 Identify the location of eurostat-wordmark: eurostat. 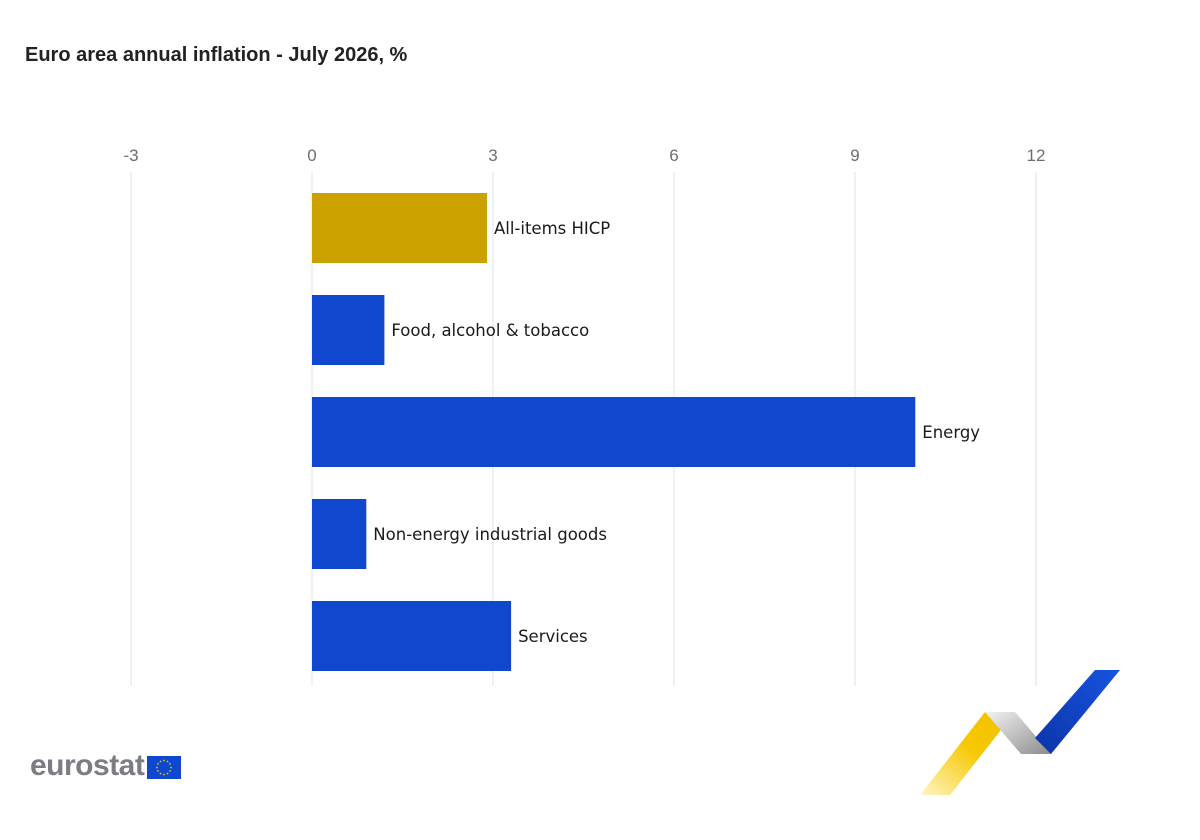
(87, 765).